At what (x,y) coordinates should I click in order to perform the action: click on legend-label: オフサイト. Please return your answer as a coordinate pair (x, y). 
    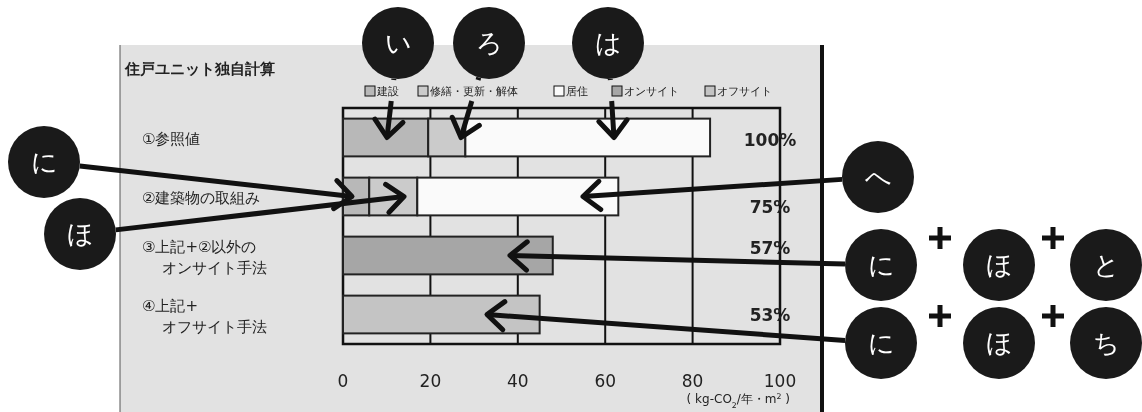
    Looking at the image, I should click on (744, 91).